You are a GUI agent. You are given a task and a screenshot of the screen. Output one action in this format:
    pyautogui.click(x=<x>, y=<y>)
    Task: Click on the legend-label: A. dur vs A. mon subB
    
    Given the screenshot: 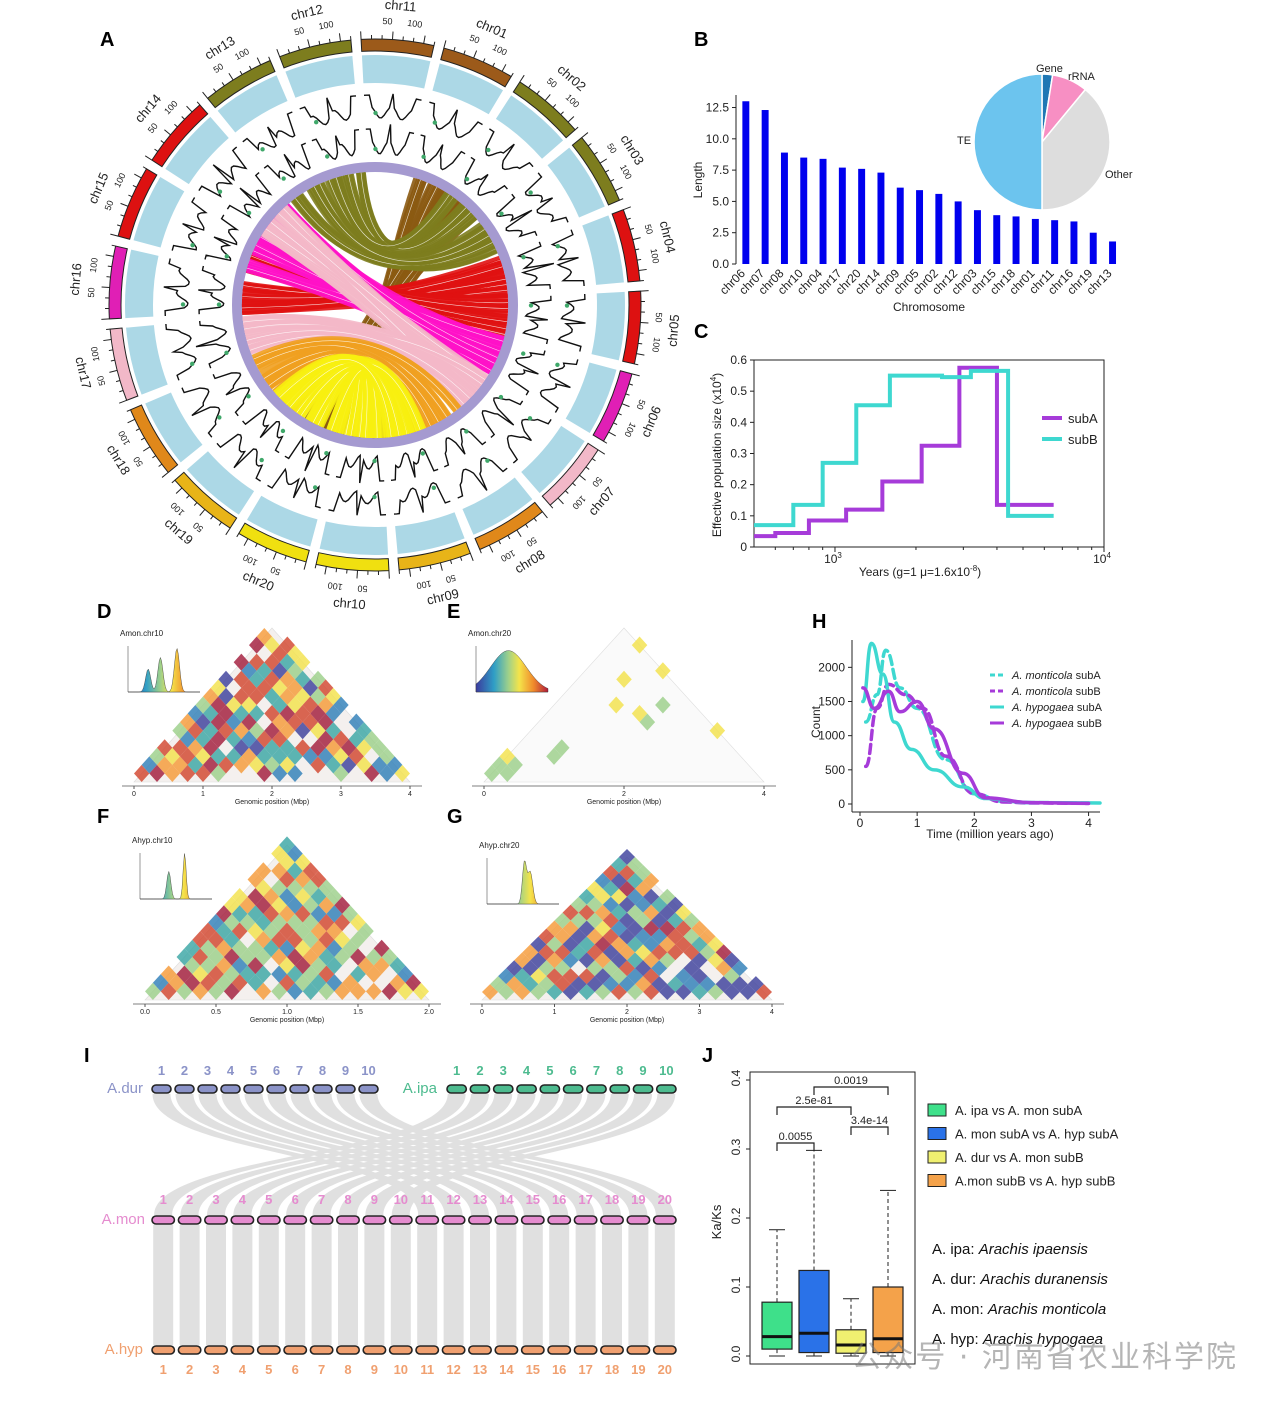 What is the action you would take?
    pyautogui.click(x=1019, y=1157)
    